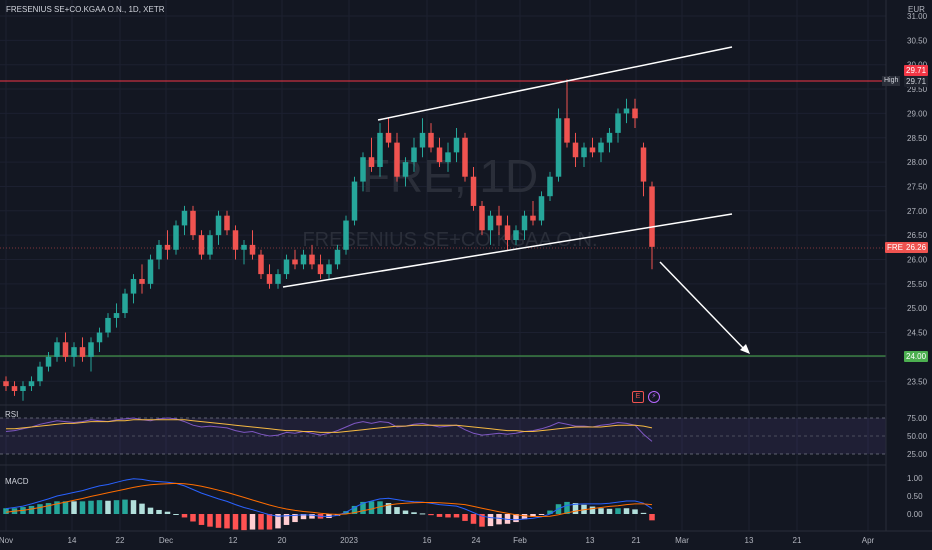  Describe the element at coordinates (329, 499) in the screenshot. I see `macd-signal-line` at that location.